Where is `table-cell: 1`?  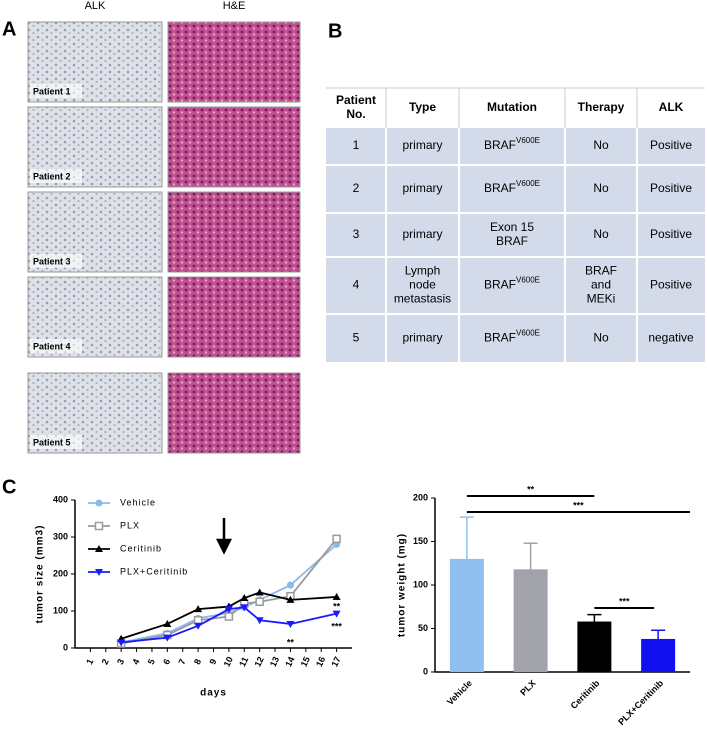
table-cell: 1 is located at coordinates (356, 145).